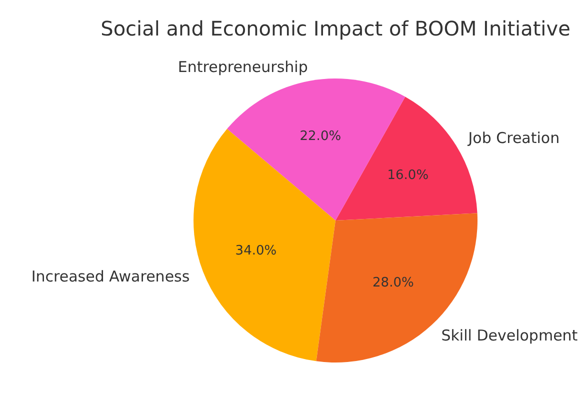 Image resolution: width=581 pixels, height=404 pixels. I want to click on slice-label: Skill Development, so click(509, 335).